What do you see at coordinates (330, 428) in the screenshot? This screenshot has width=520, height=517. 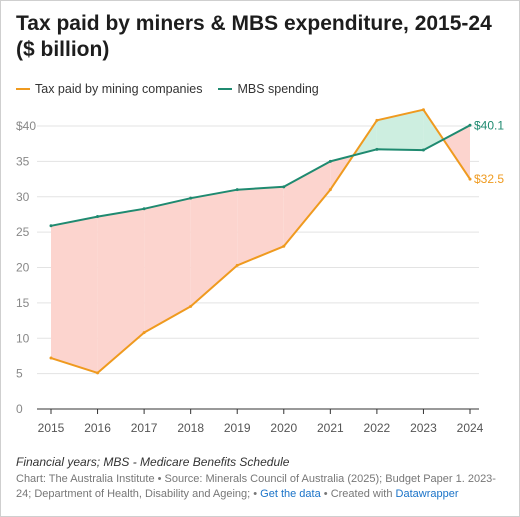 I see `x-tick-label: 2021` at bounding box center [330, 428].